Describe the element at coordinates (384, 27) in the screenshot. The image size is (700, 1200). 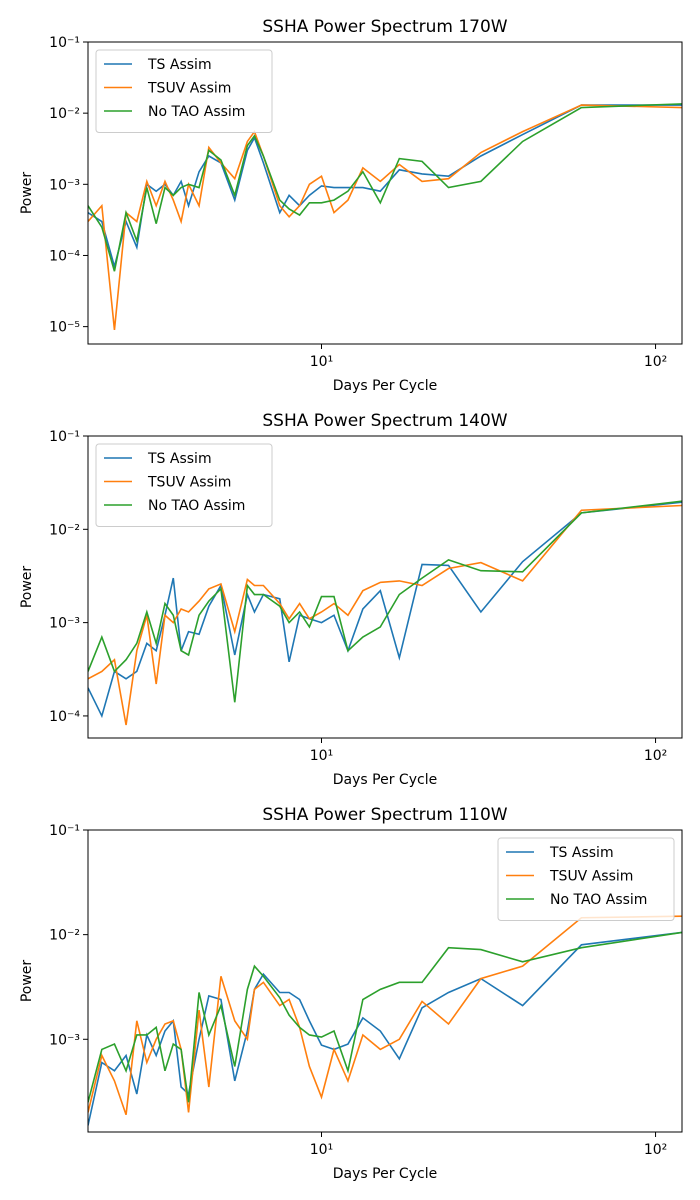
I see `chart-title: SSHA Power Spectrum 170W` at that location.